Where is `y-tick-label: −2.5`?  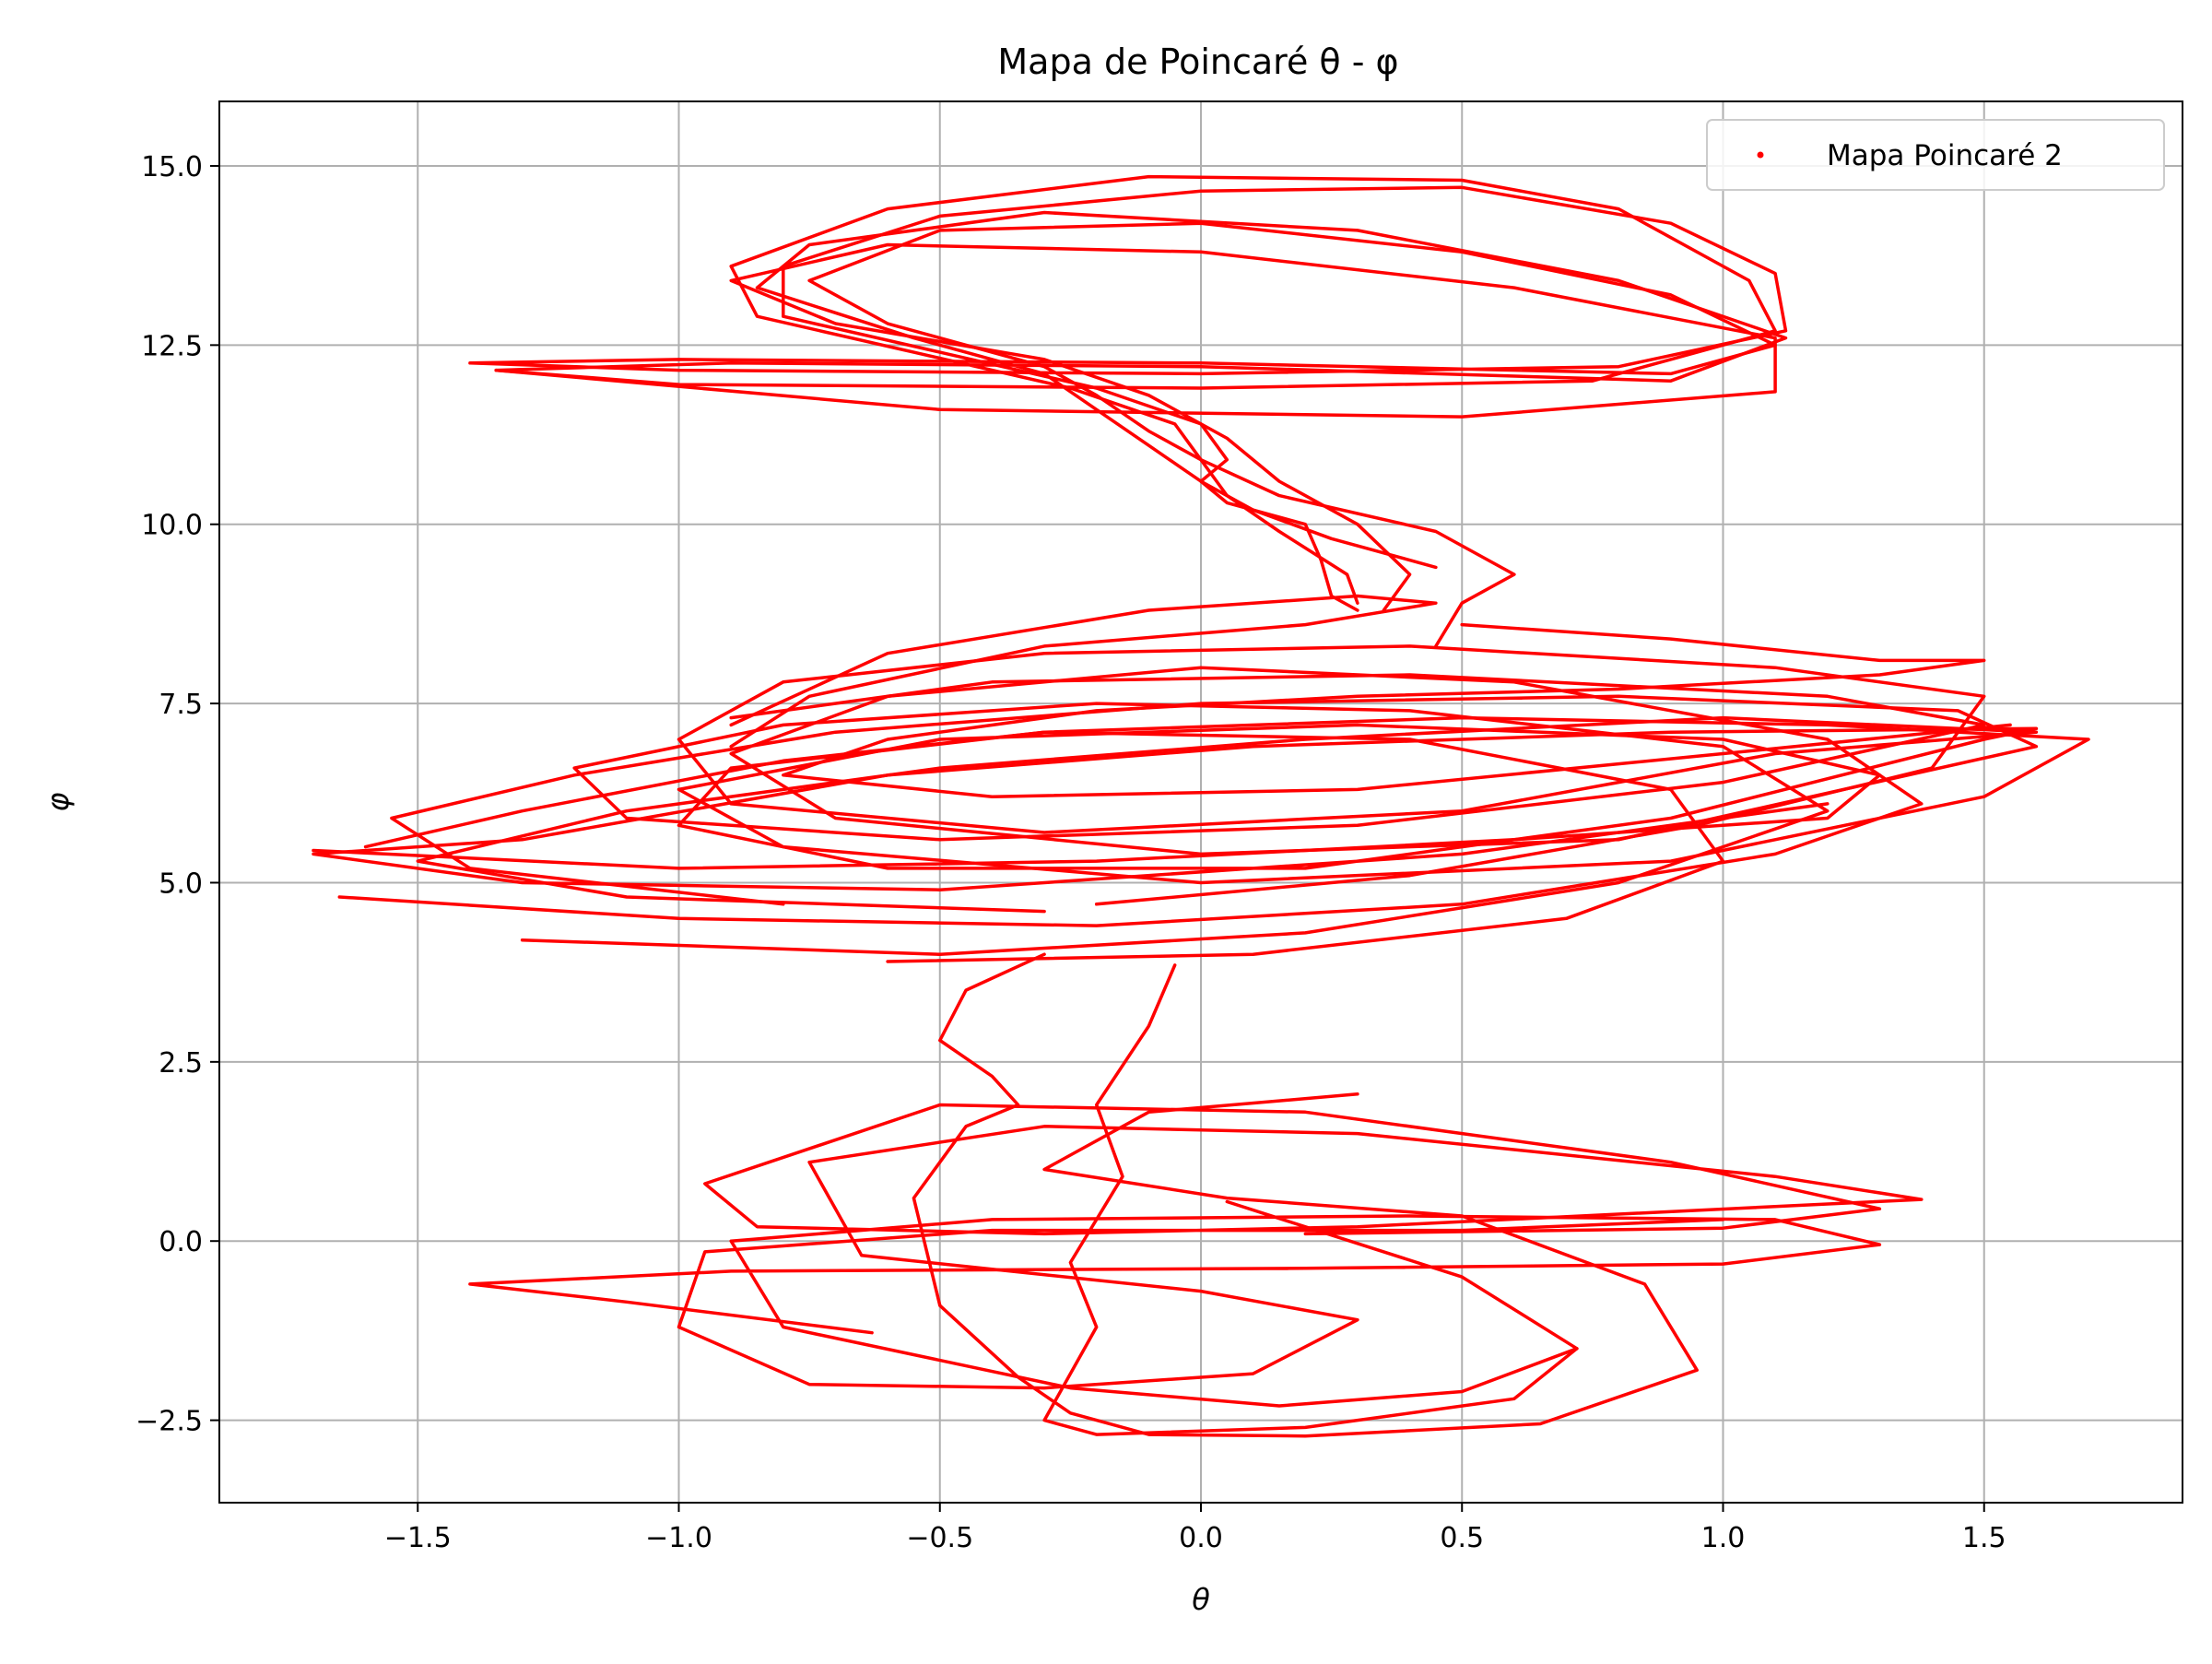 y-tick-label: −2.5 is located at coordinates (169, 1422).